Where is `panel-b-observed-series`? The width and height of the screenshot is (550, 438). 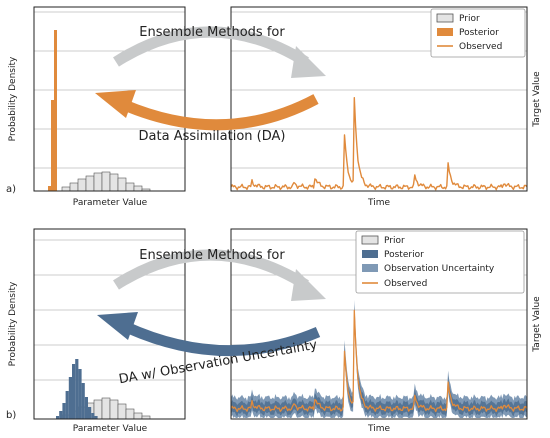 panel-b-observed-series is located at coordinates (379, 361).